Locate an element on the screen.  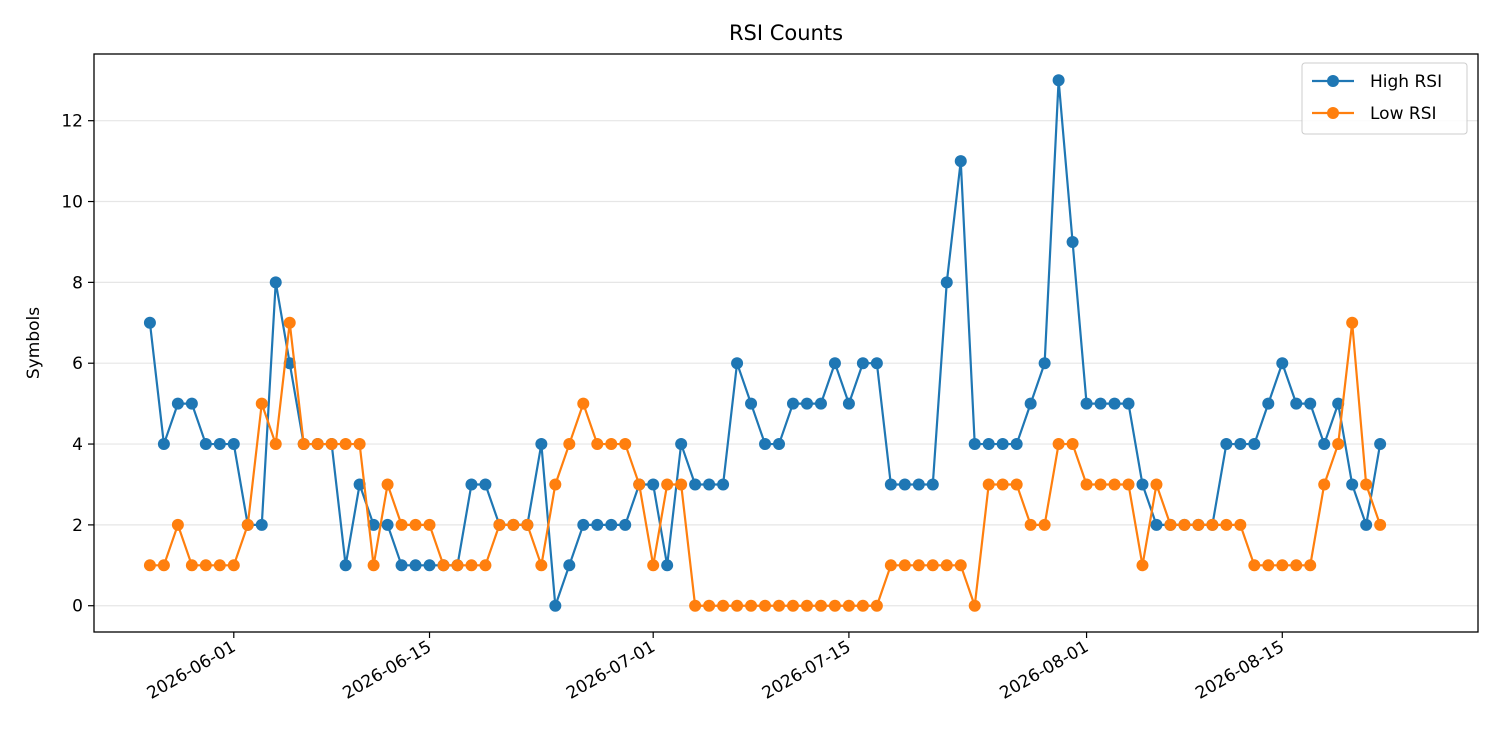
x-tick-label: 2026-08-01 is located at coordinates (1045, 670).